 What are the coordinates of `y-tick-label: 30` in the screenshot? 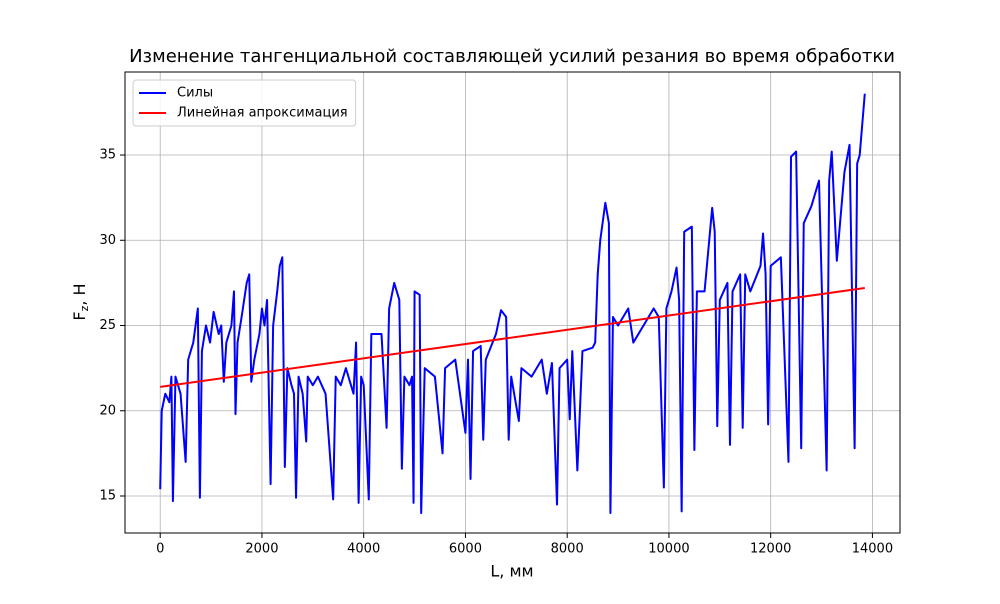 It's located at (107, 240).